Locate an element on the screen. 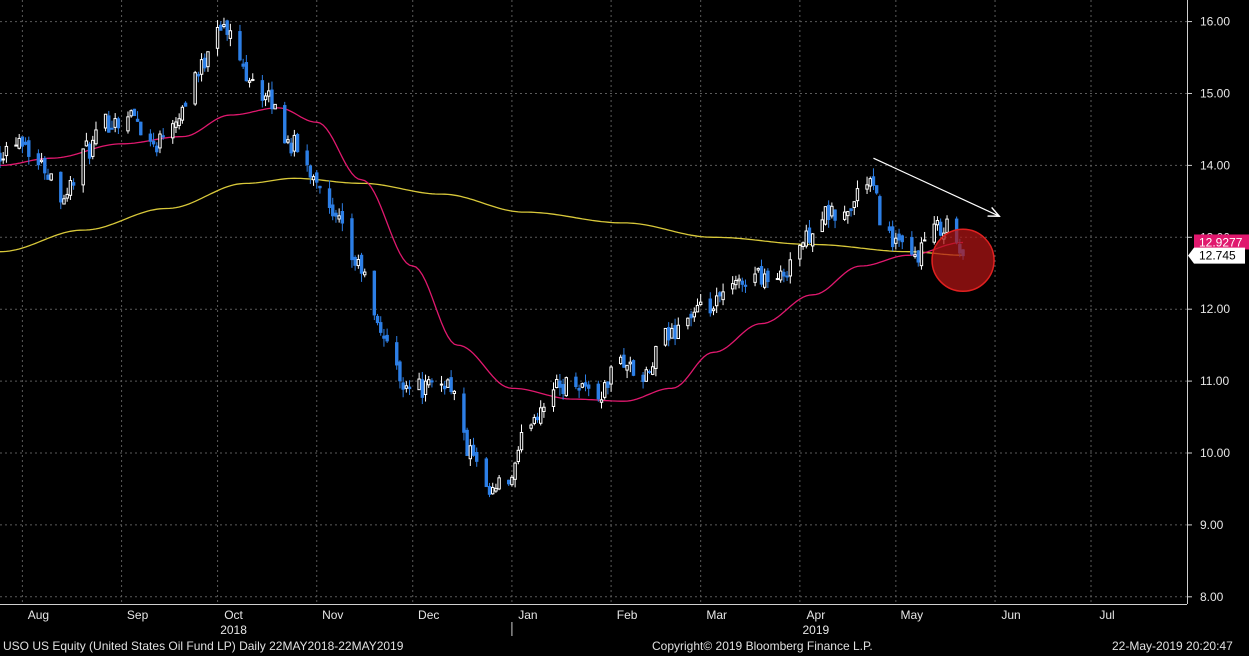  highlight-circle is located at coordinates (963, 260).